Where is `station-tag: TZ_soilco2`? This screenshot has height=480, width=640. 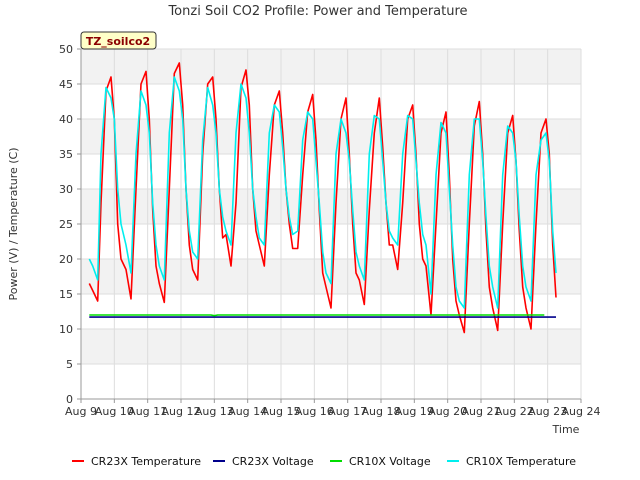 station-tag: TZ_soilco2 is located at coordinates (118, 40).